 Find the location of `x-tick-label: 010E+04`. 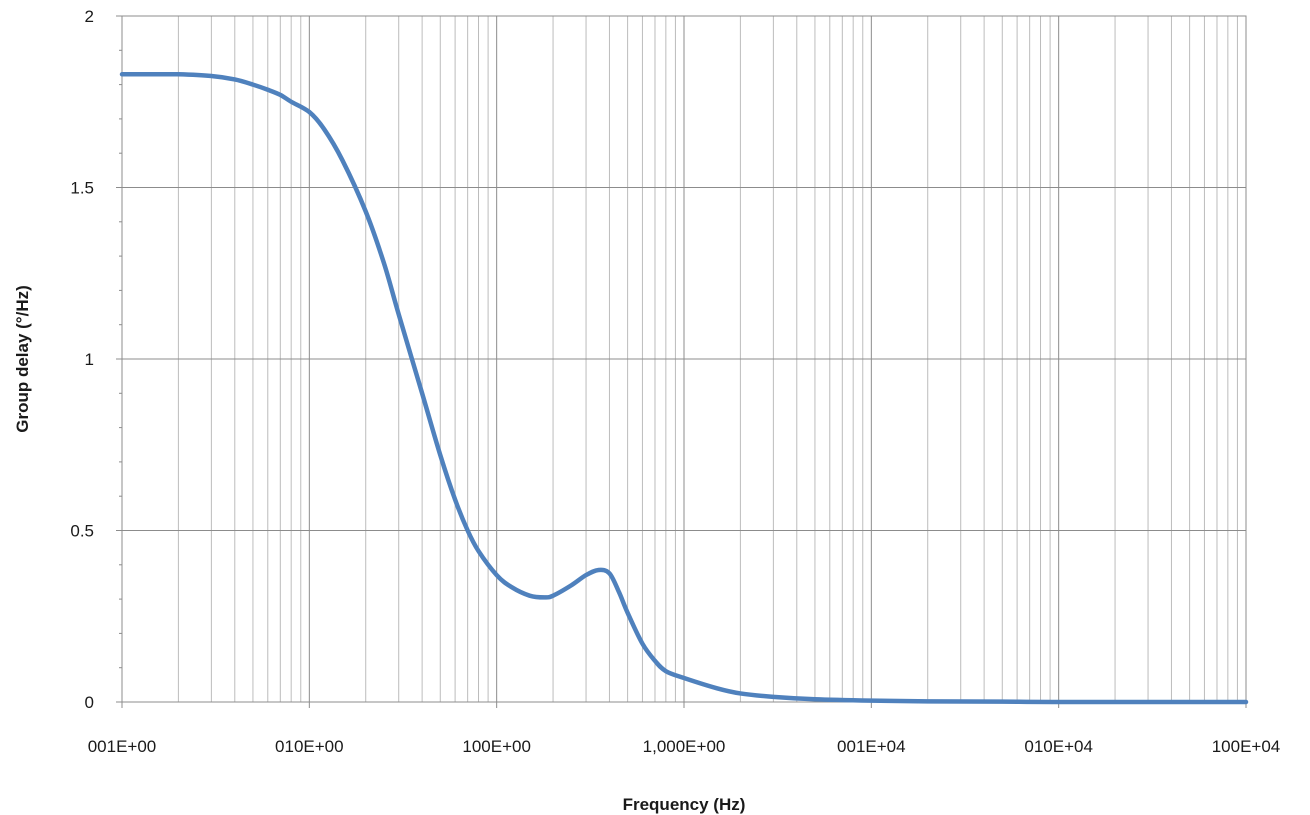

x-tick-label: 010E+04 is located at coordinates (1058, 746).